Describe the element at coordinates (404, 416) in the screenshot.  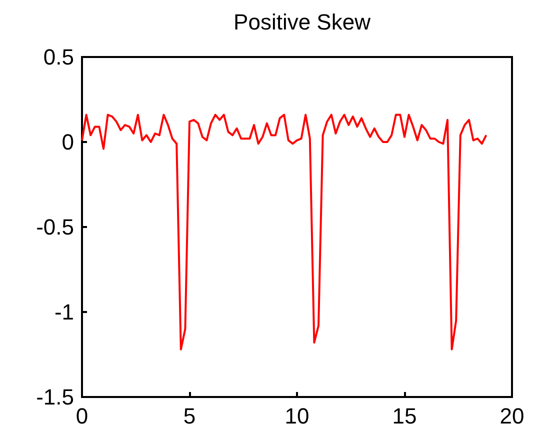
I see `x-tick-label: 15` at that location.